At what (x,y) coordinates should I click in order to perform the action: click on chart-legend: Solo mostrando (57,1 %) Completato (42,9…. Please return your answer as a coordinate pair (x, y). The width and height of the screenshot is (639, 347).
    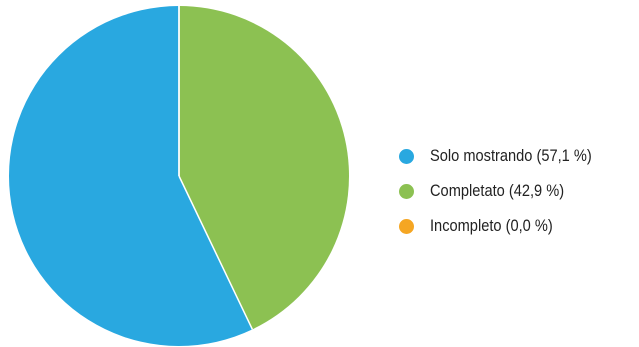
    Looking at the image, I should click on (508, 191).